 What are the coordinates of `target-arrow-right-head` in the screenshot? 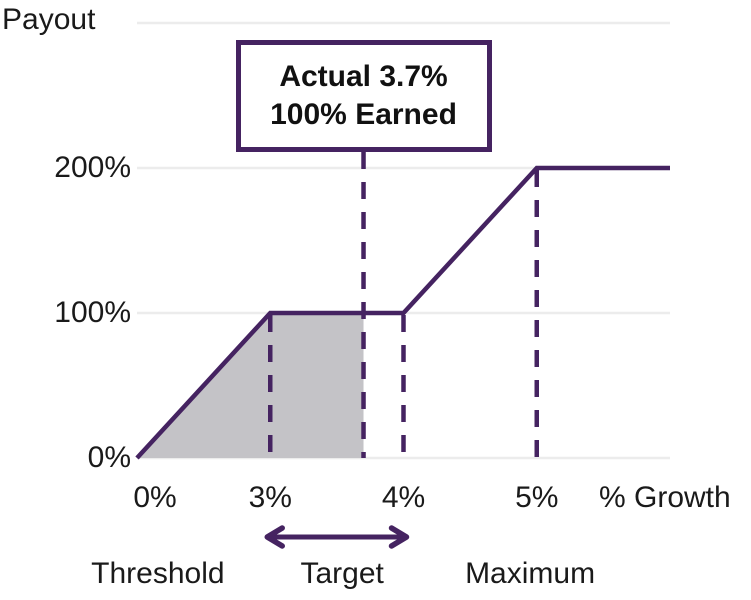 It's located at (399, 537).